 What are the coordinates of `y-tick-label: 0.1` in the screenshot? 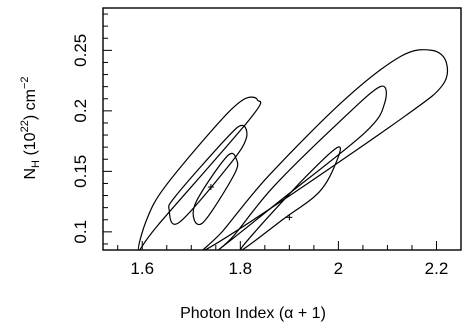 It's located at (80, 232).